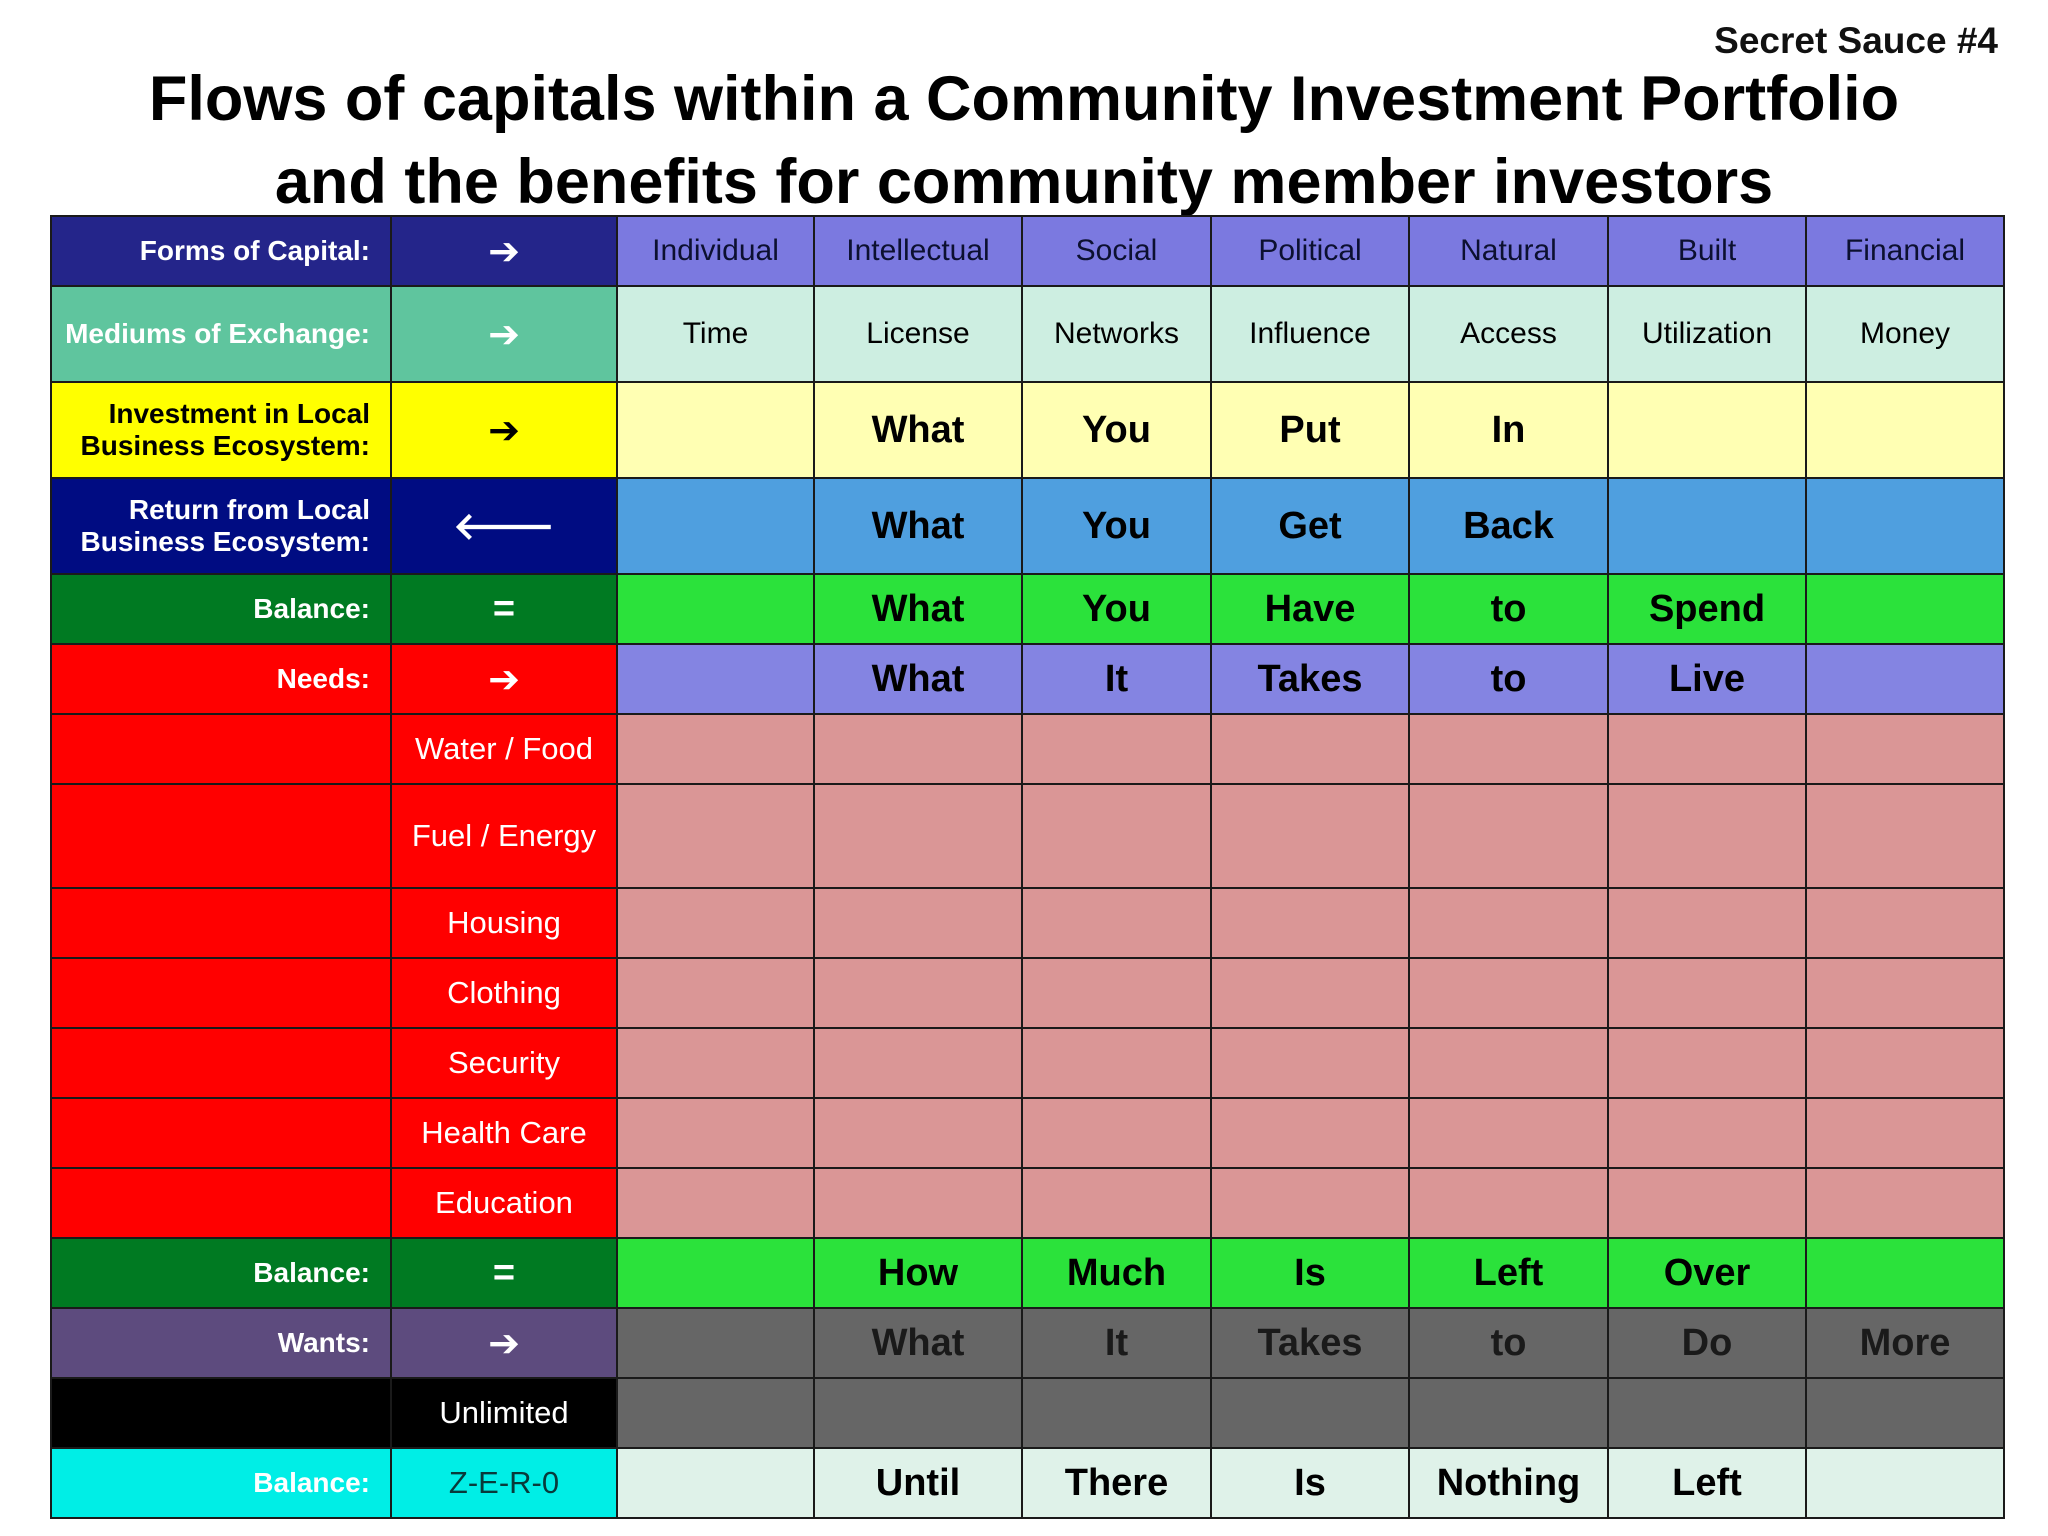  Describe the element at coordinates (1310, 526) in the screenshot. I see `table-cell: Get` at that location.